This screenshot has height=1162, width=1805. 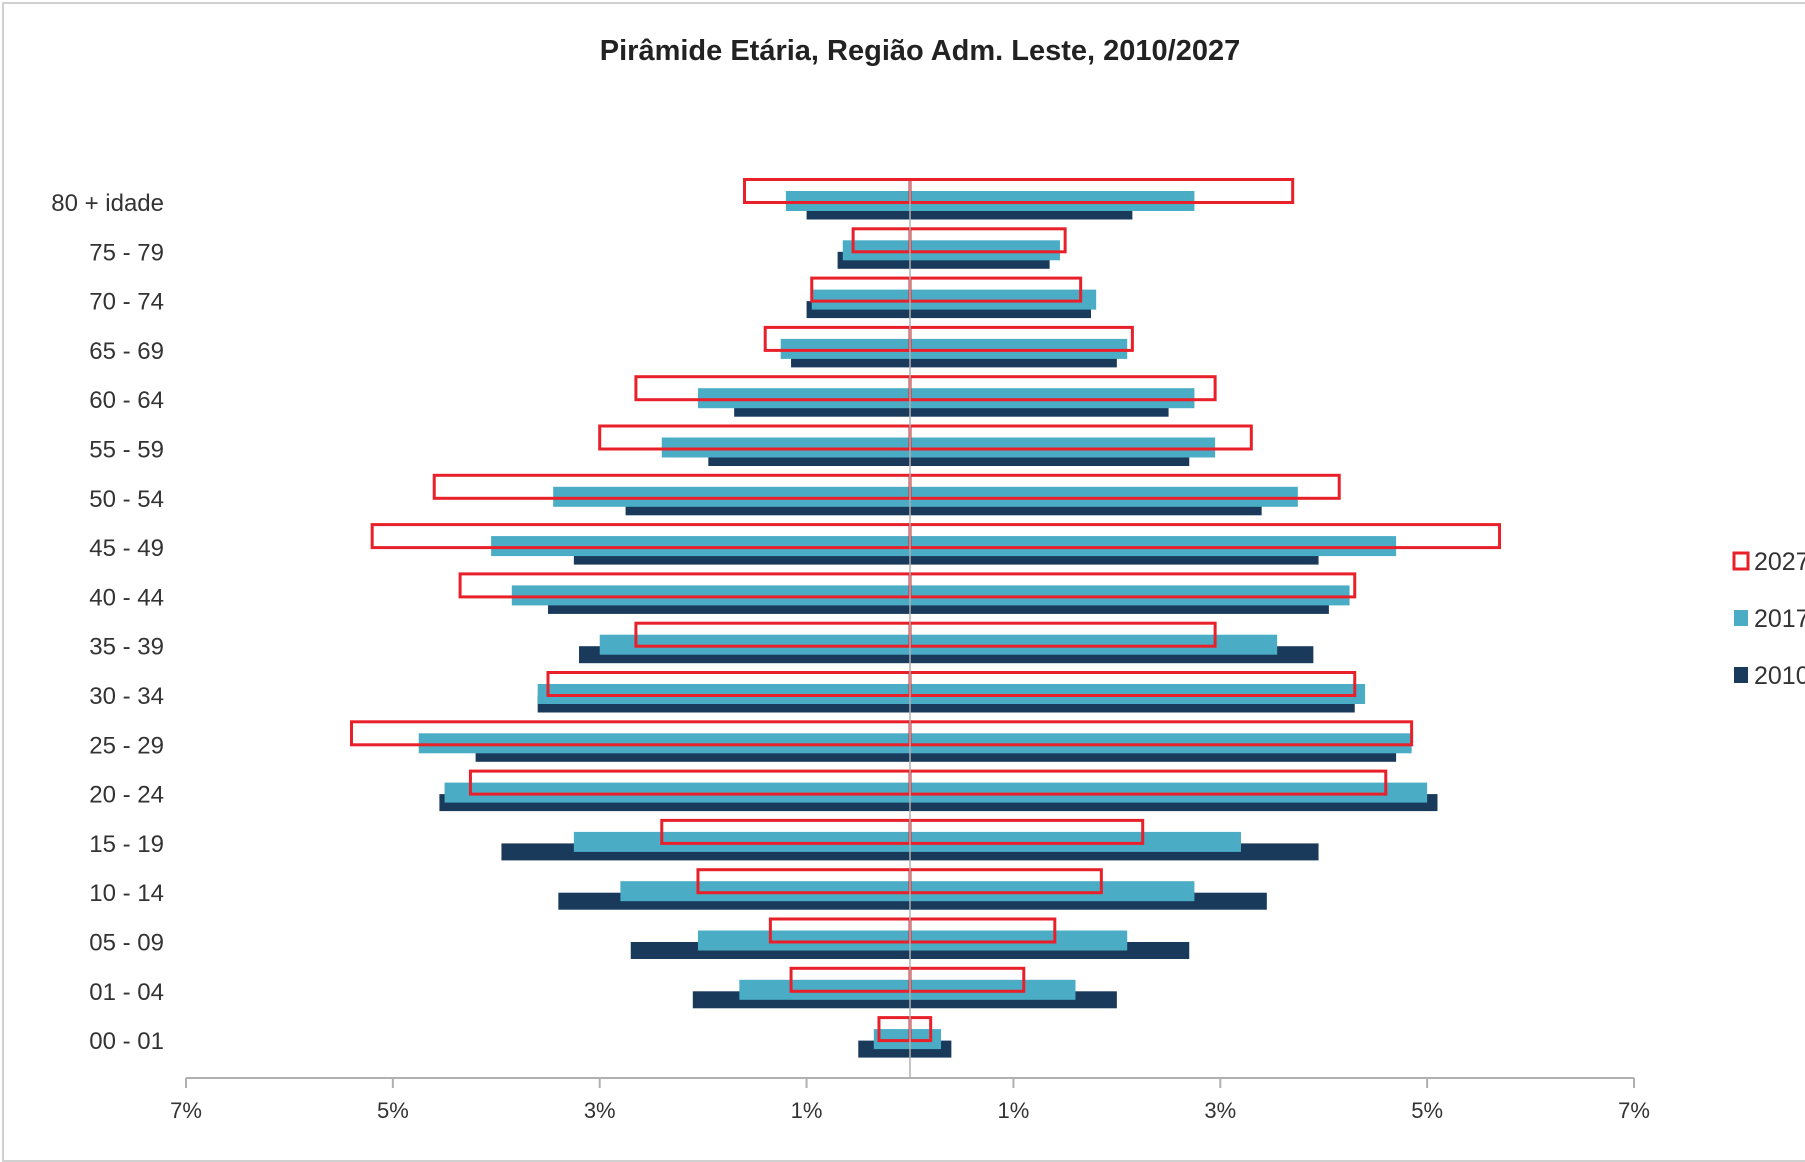 What do you see at coordinates (1779, 562) in the screenshot?
I see `legend-label-2027: 2027` at bounding box center [1779, 562].